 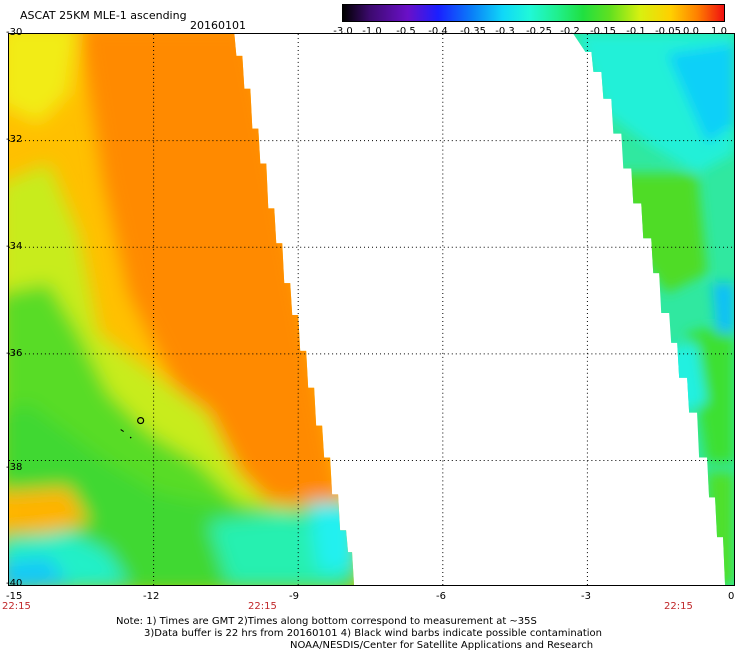 I want to click on lat-label: -34, so click(x=14, y=246).